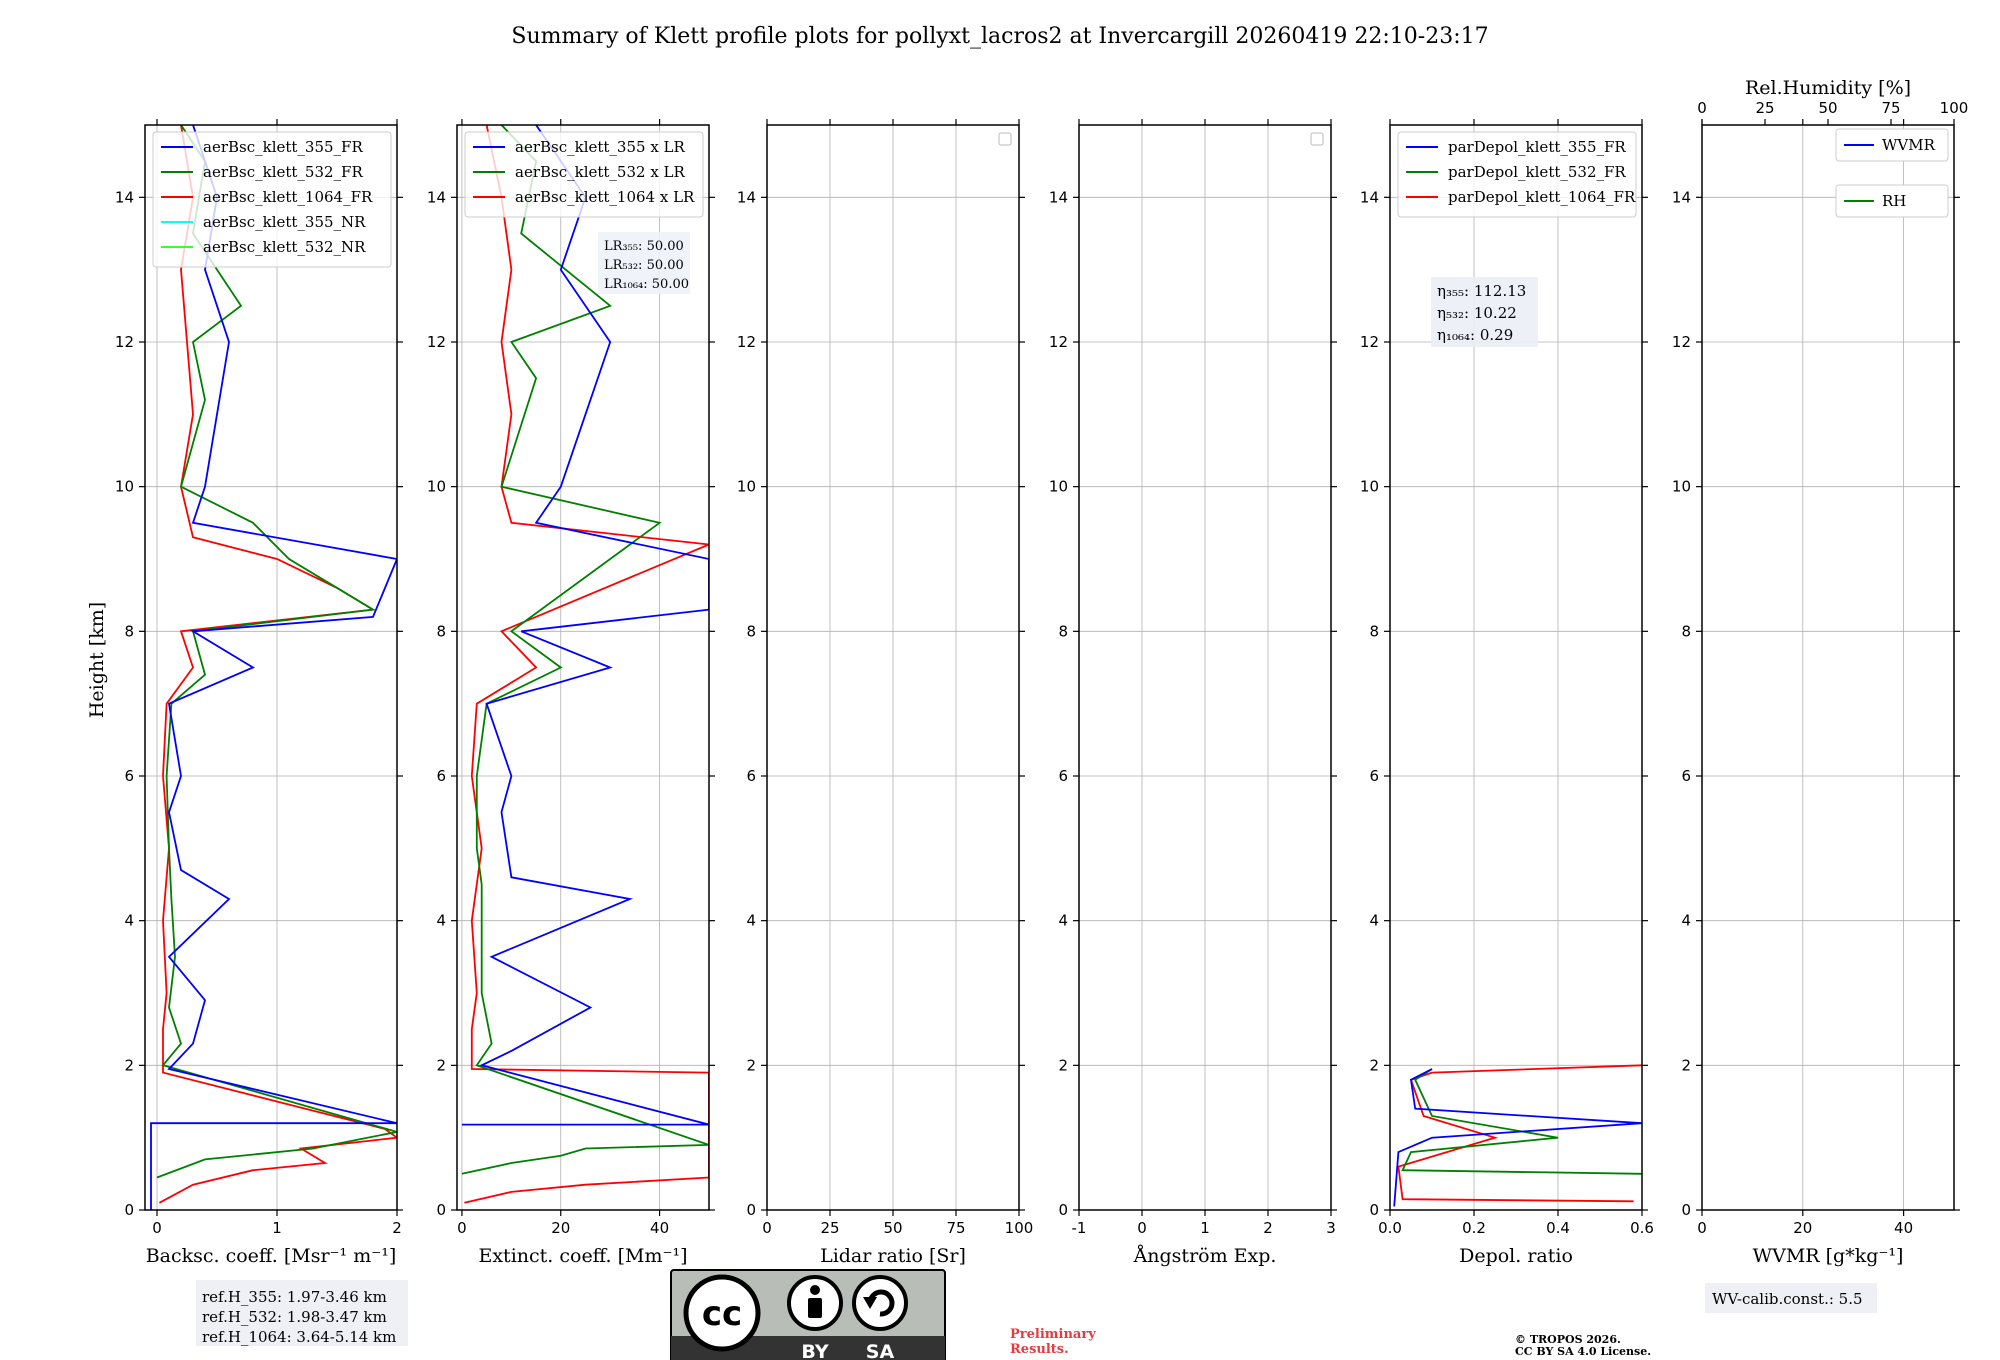 This screenshot has width=2000, height=1360. What do you see at coordinates (829, 1228) in the screenshot?
I see `x-tick-label: 25` at bounding box center [829, 1228].